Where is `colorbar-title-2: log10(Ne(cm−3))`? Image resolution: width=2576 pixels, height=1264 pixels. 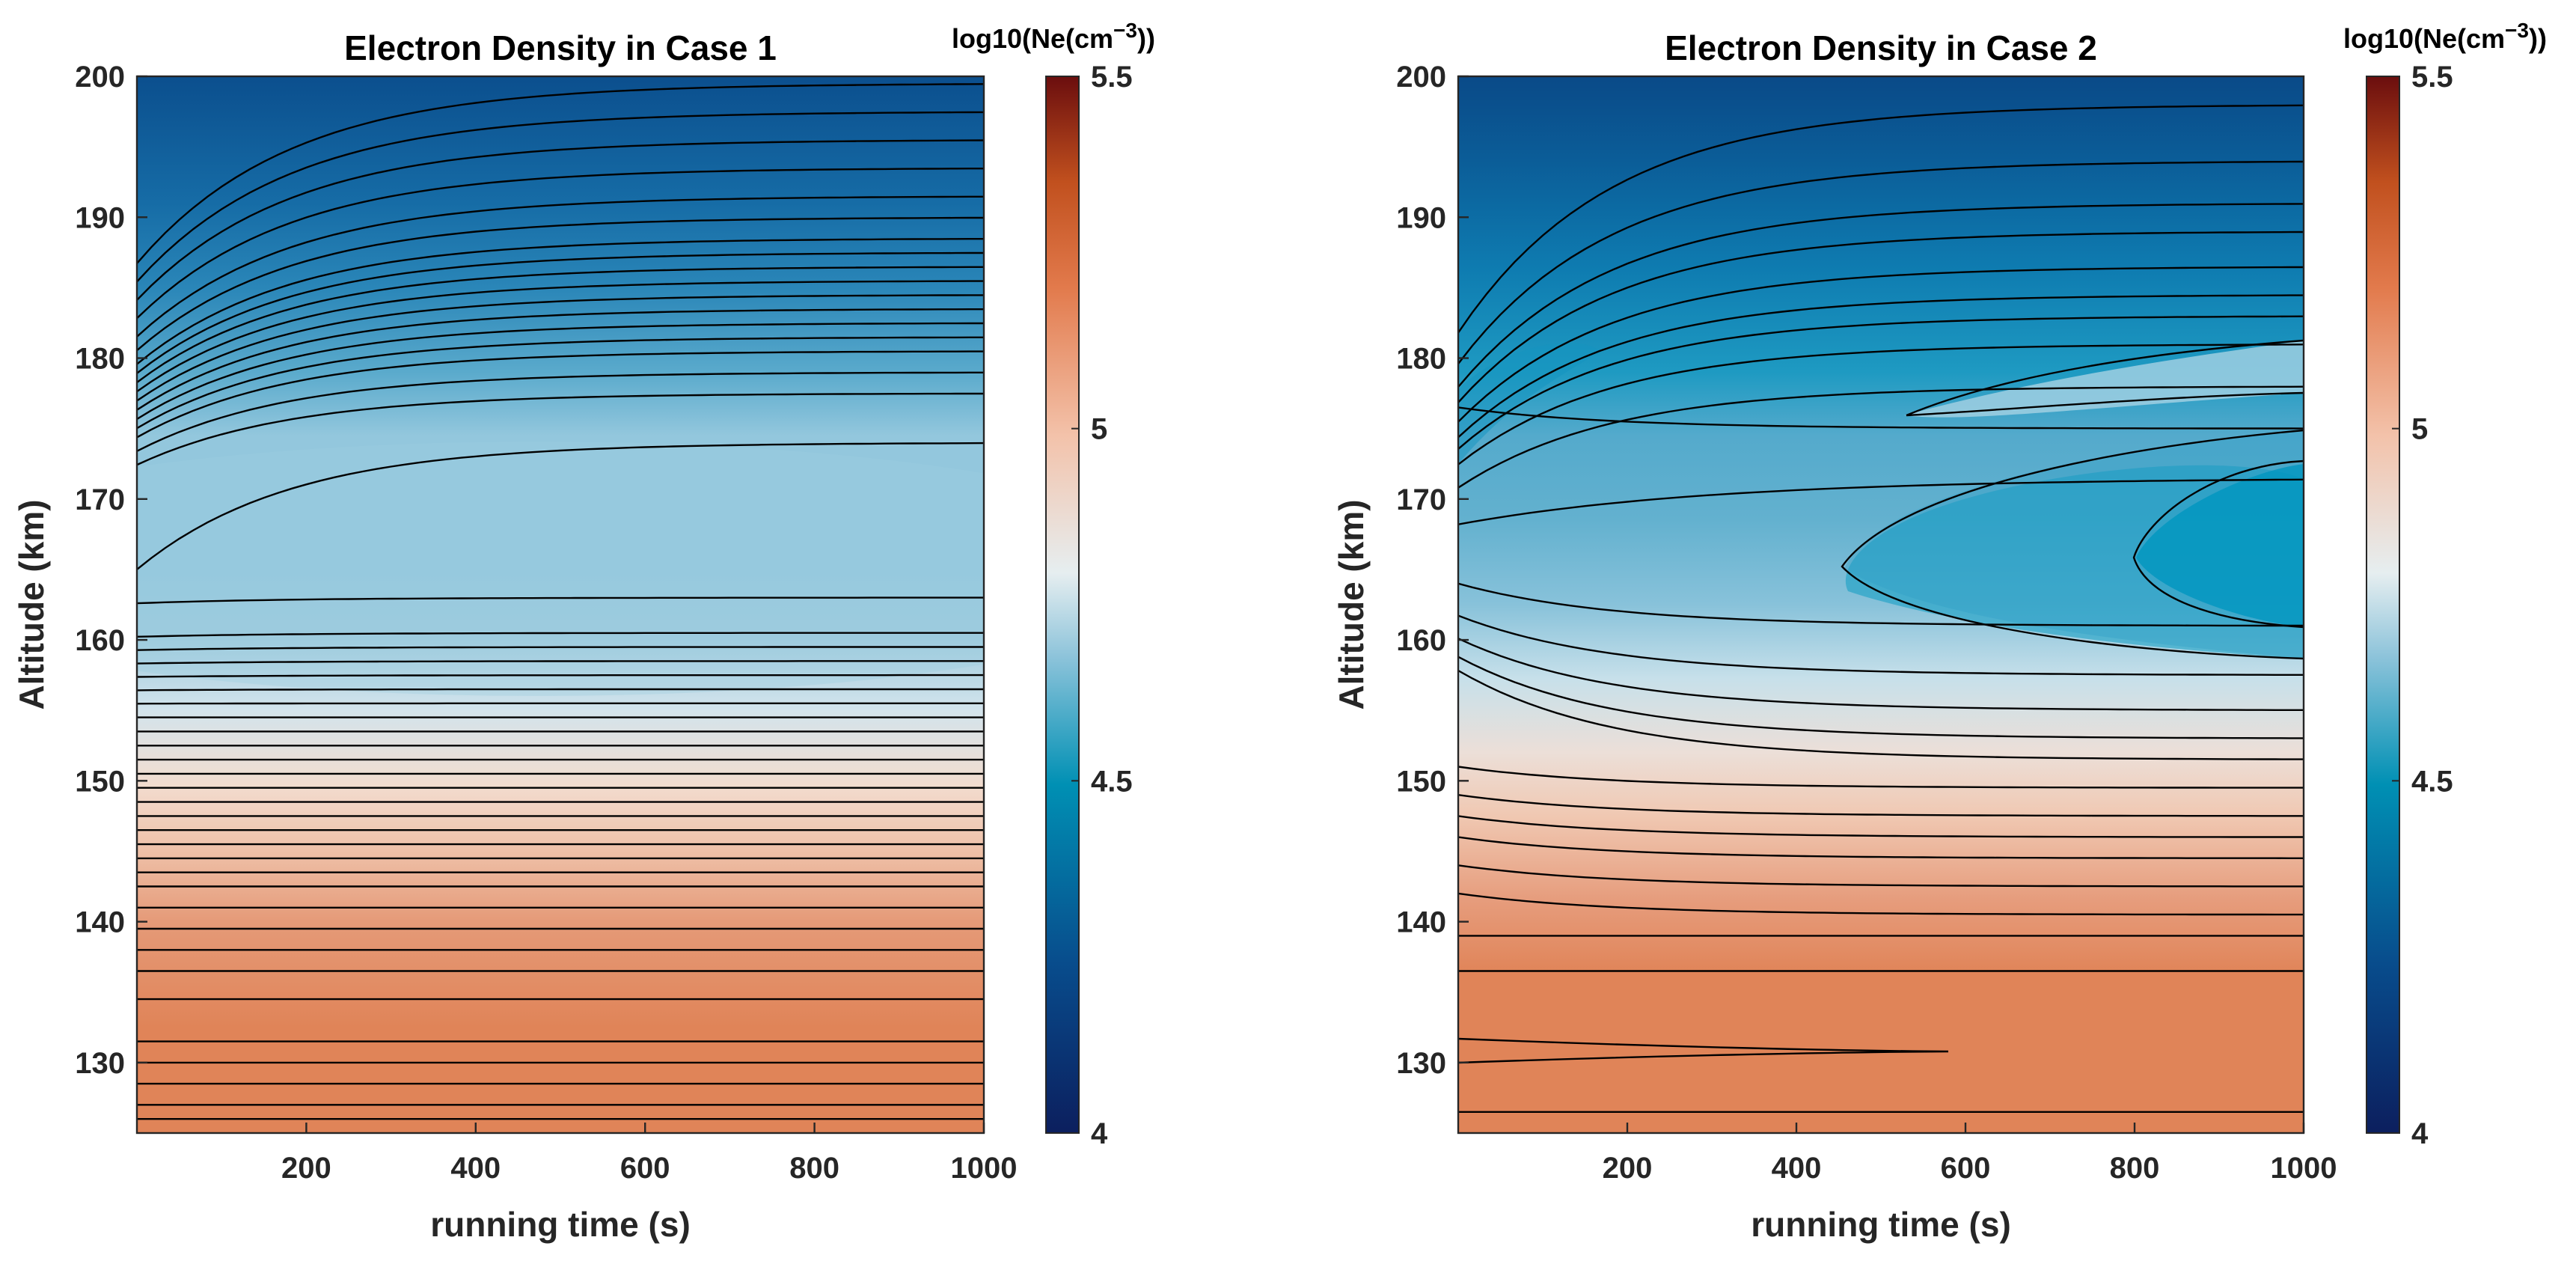
colorbar-title-2: log10(Ne(cm−3)) is located at coordinates (2445, 36).